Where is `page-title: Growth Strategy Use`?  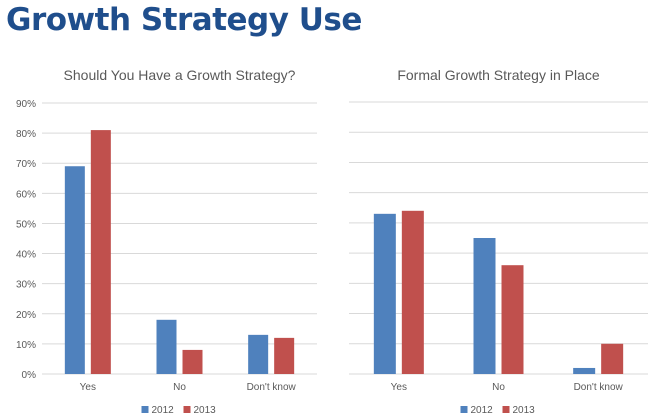 page-title: Growth Strategy Use is located at coordinates (184, 20).